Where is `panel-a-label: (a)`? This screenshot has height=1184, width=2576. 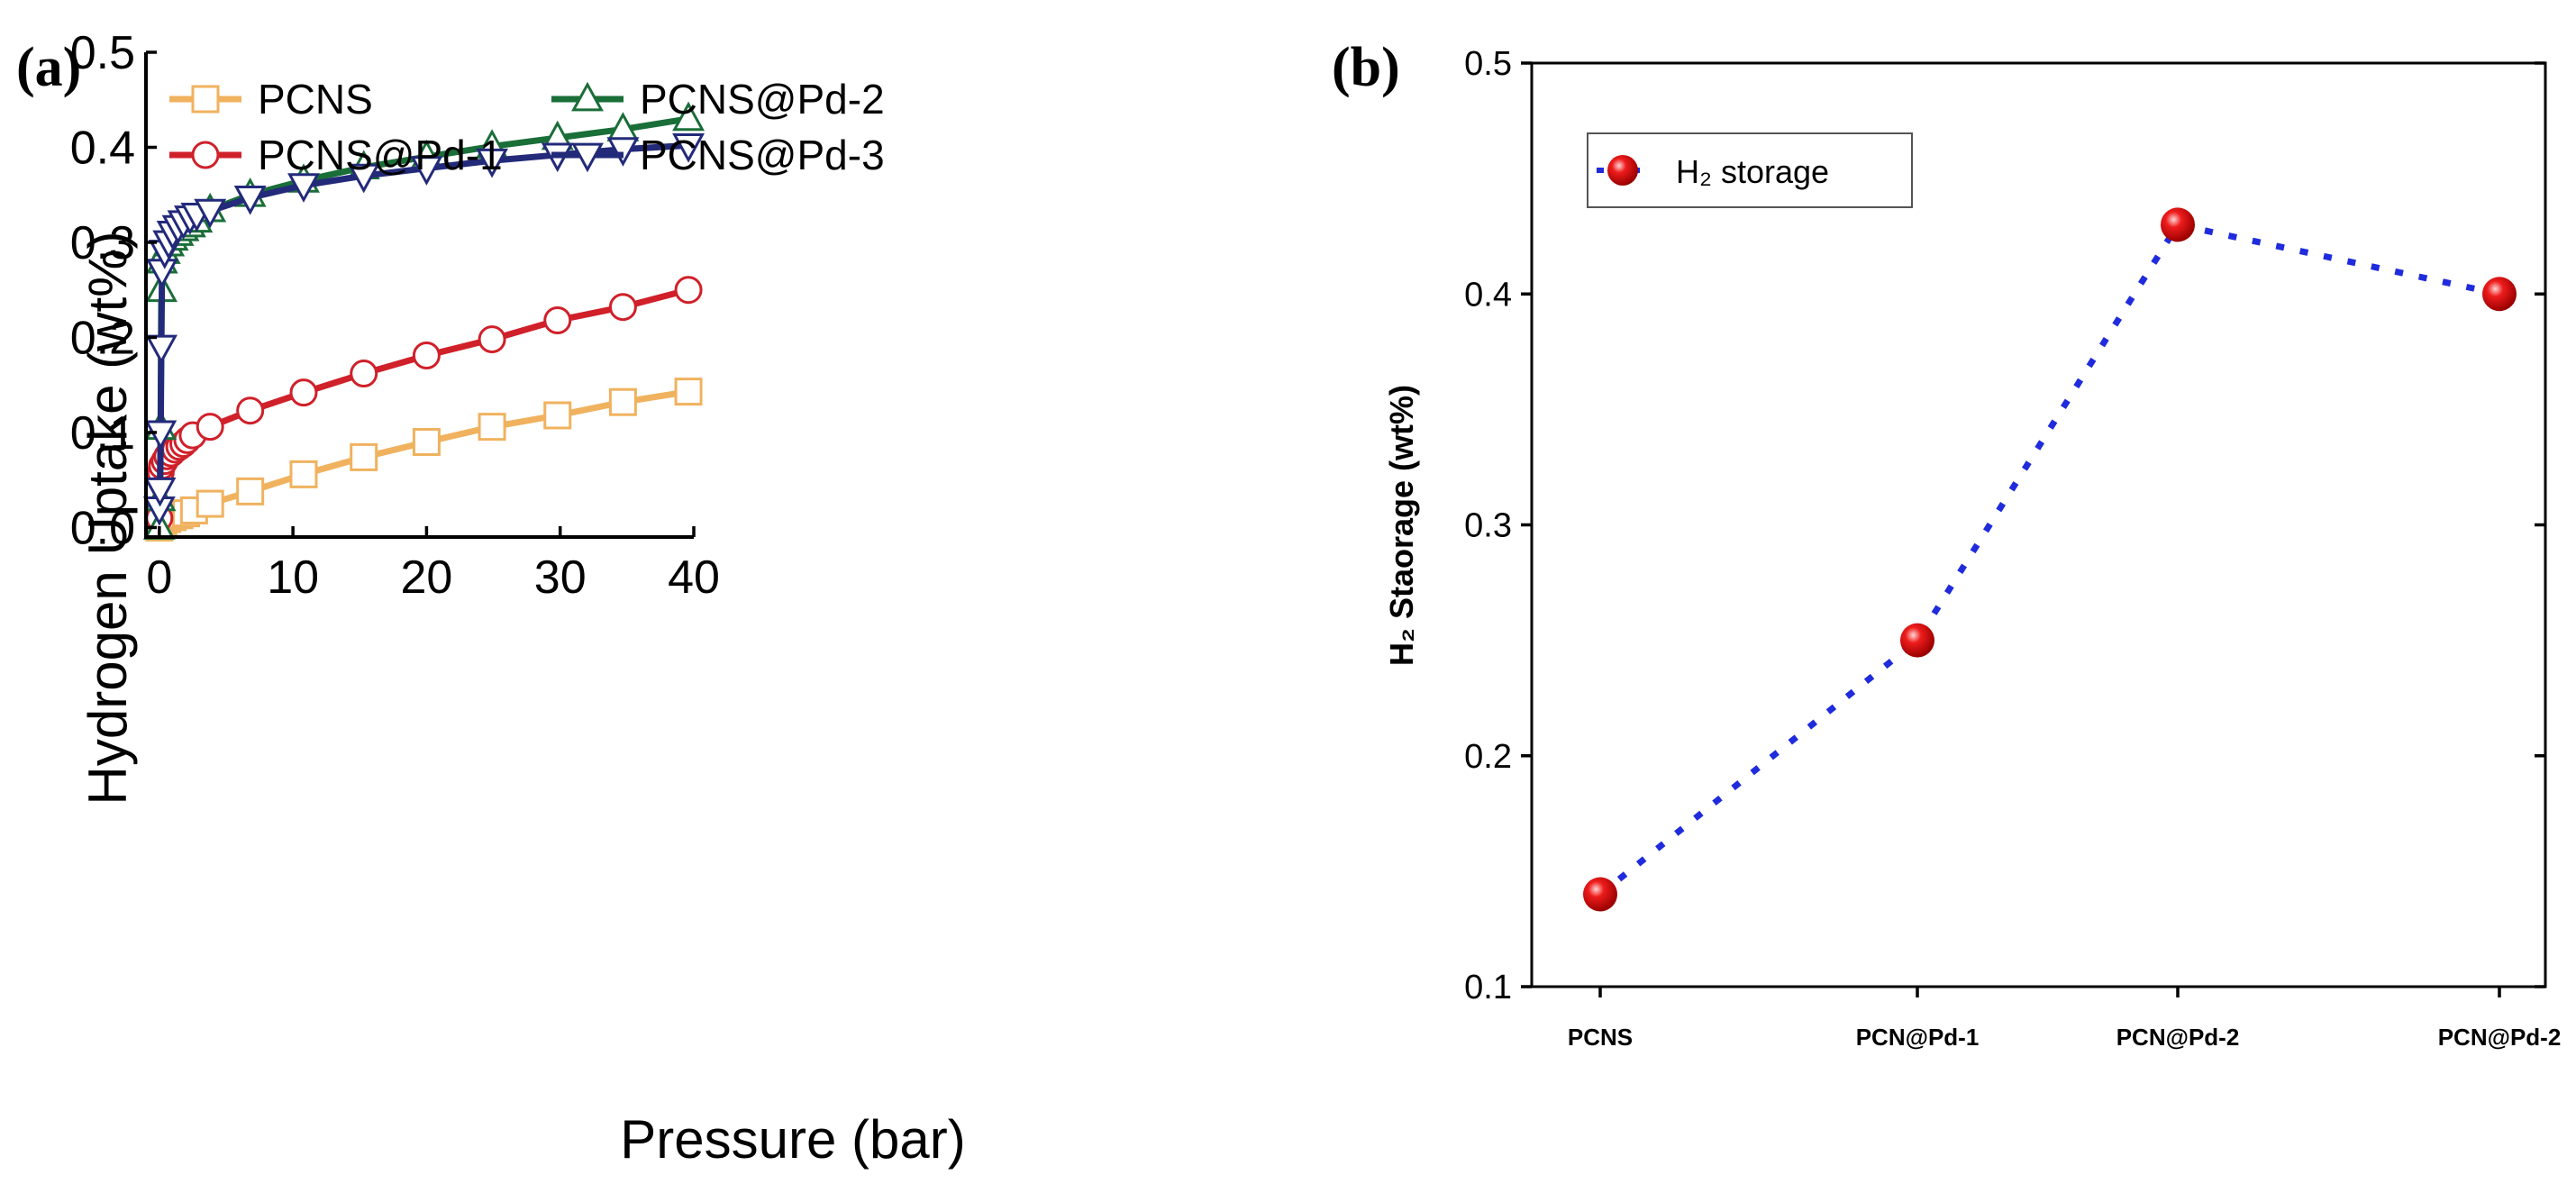 panel-a-label: (a) is located at coordinates (48, 67).